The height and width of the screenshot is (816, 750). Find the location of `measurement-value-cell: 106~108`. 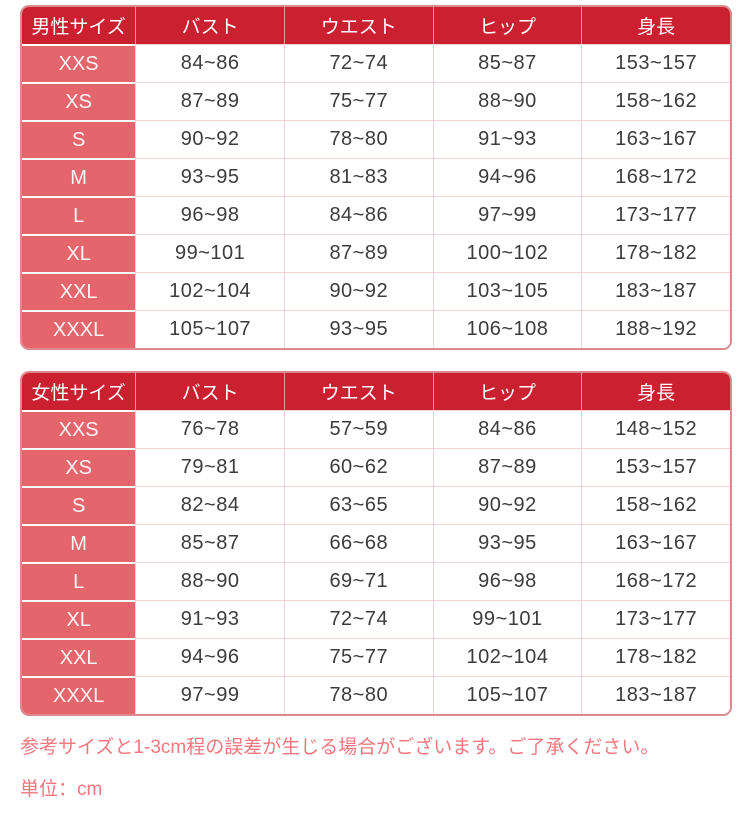

measurement-value-cell: 106~108 is located at coordinates (507, 329).